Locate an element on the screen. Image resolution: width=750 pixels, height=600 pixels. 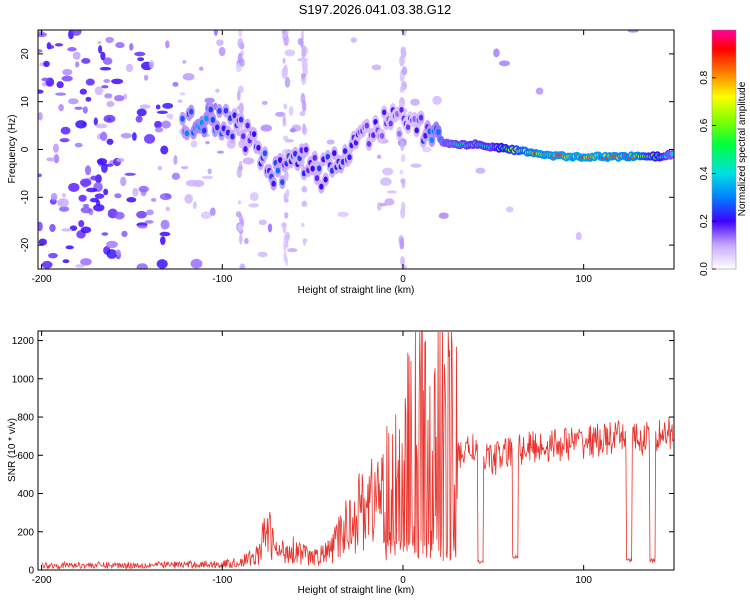
colorbar-gradient is located at coordinates (724, 149).